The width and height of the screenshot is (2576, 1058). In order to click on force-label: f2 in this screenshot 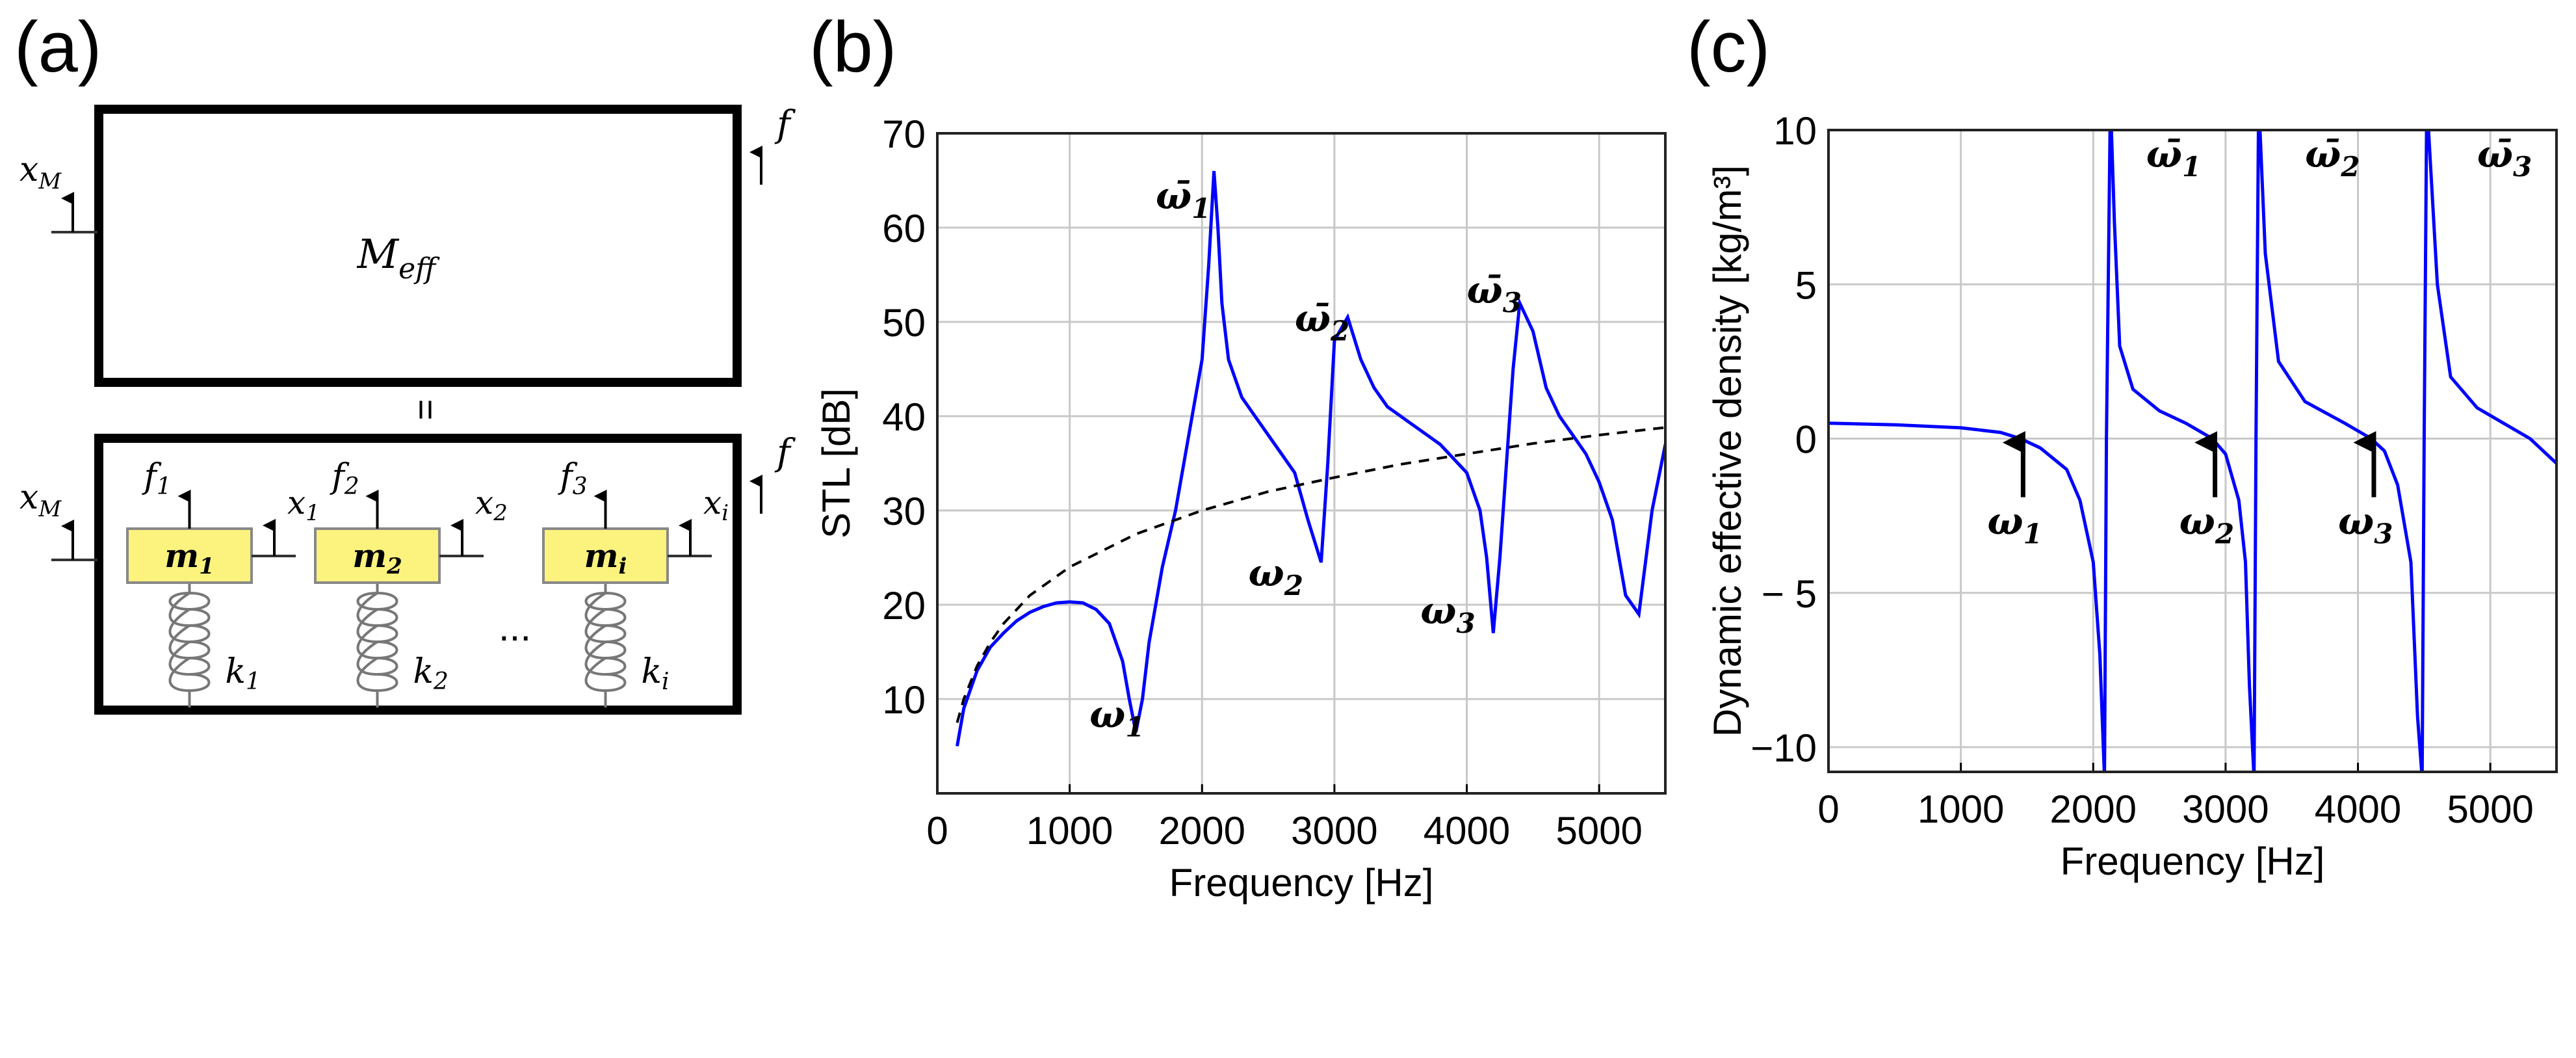, I will do `click(344, 478)`.